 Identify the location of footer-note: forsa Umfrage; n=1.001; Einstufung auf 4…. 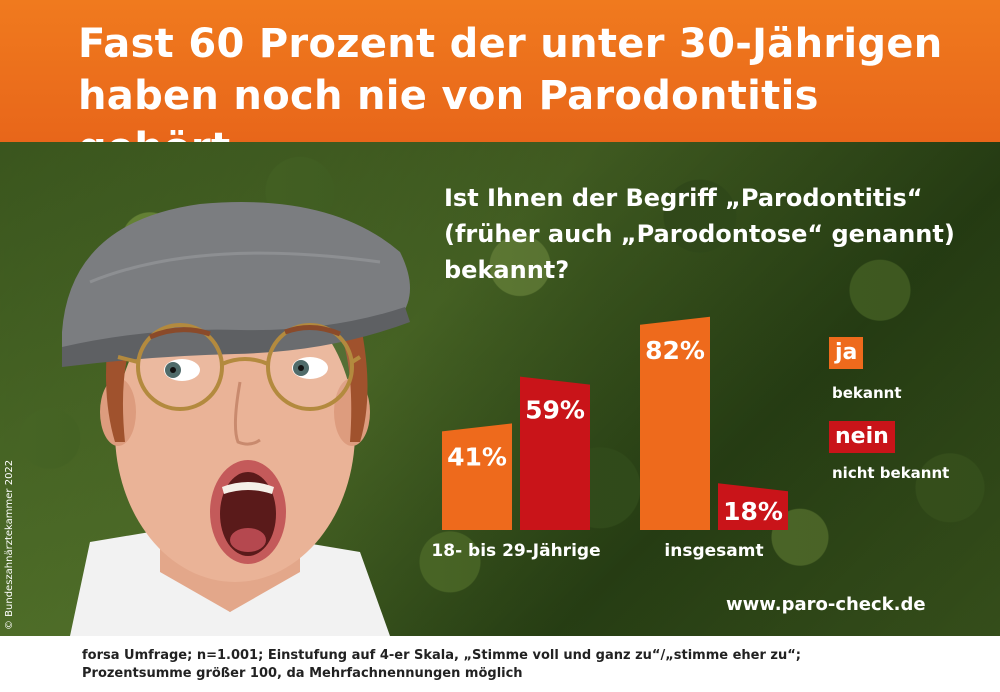
(500, 664).